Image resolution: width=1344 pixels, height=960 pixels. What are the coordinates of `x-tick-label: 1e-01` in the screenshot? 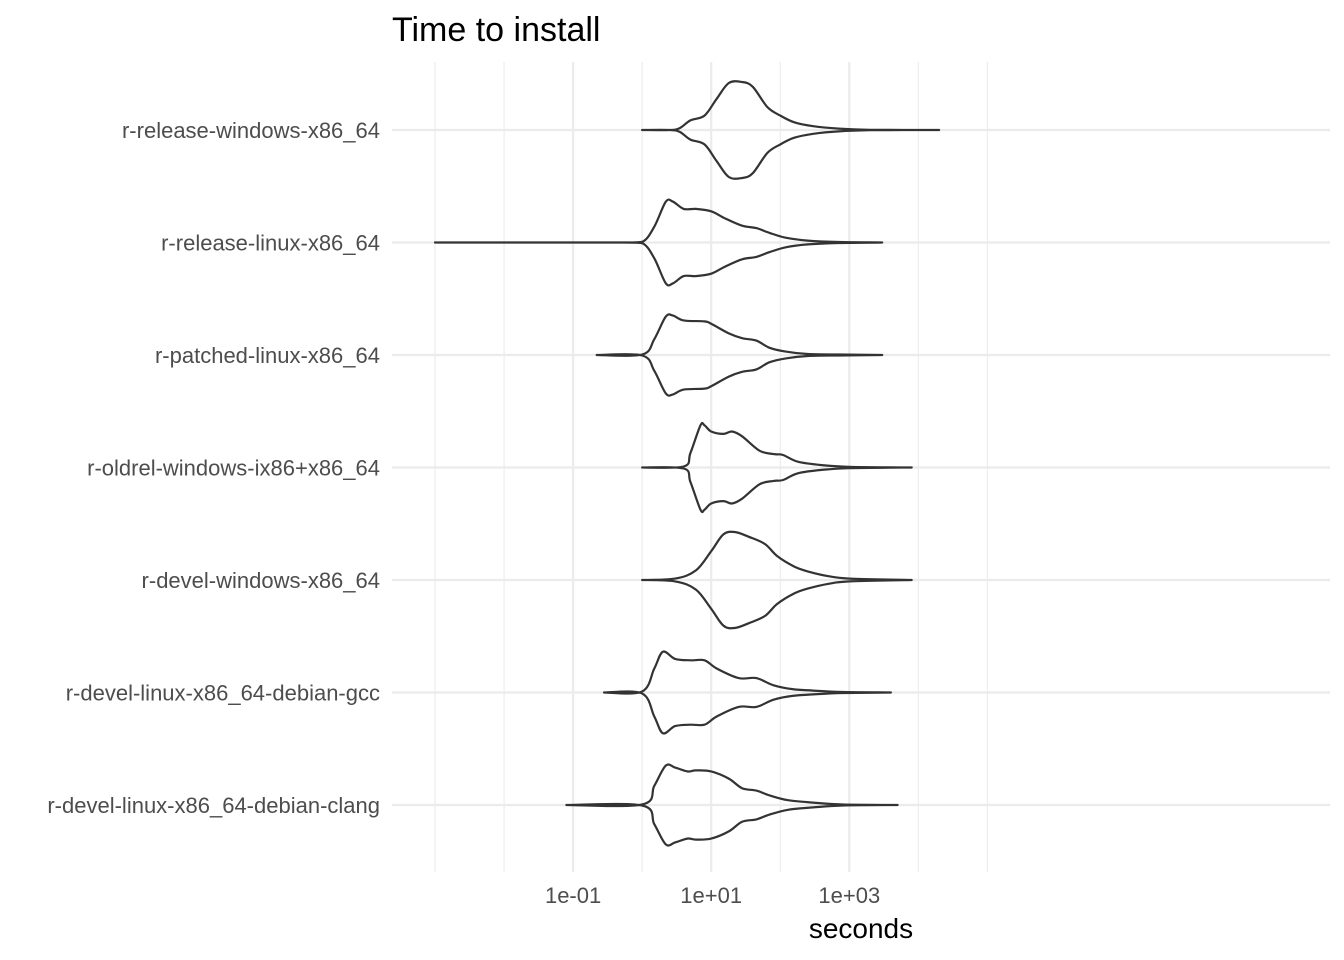 It's located at (573, 895).